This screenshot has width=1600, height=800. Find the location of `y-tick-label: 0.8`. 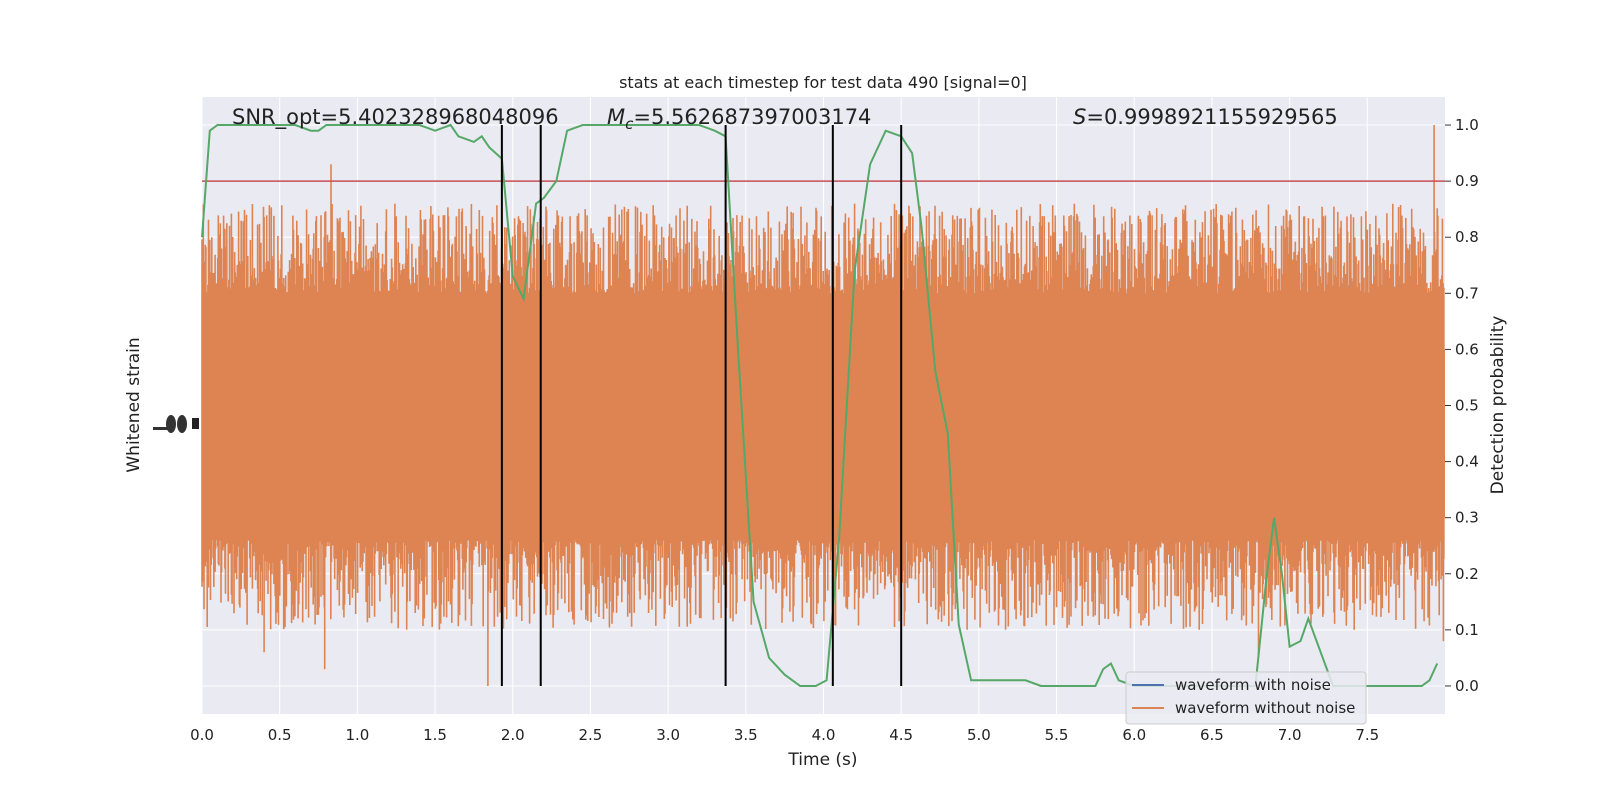

y-tick-label: 0.8 is located at coordinates (1467, 237).